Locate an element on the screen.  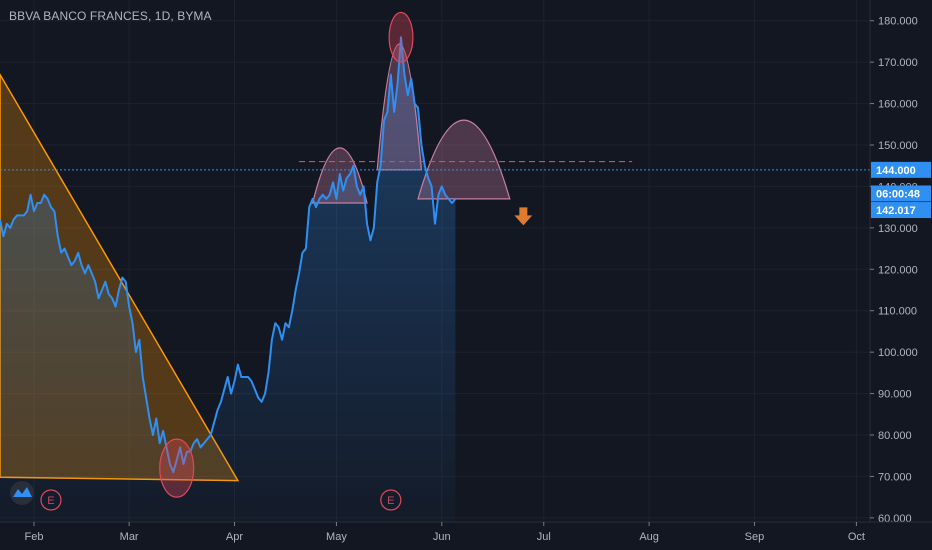
y-tick-label: 180.000 is located at coordinates (898, 22).